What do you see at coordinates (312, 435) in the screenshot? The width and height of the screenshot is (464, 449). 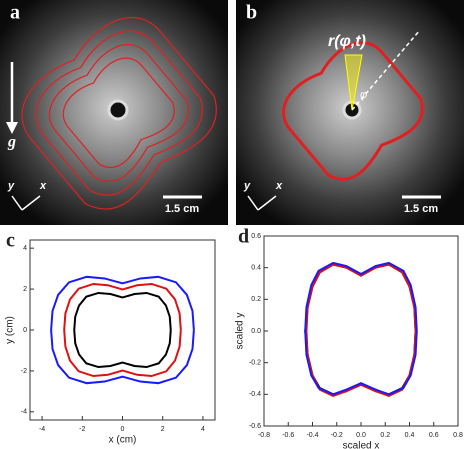 I see `x-tick-label: -0.4` at bounding box center [312, 435].